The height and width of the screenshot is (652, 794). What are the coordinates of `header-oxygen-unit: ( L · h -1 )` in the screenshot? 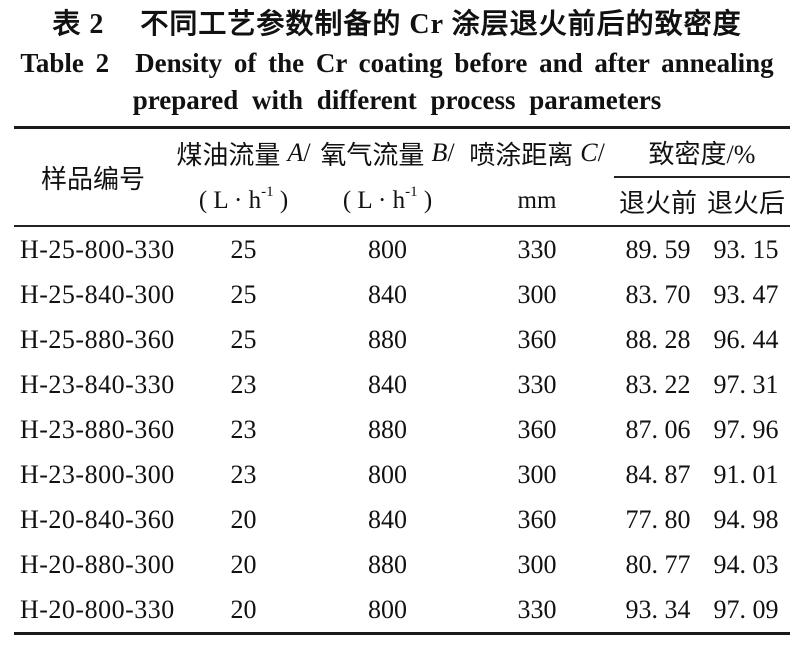 It's located at (387, 199).